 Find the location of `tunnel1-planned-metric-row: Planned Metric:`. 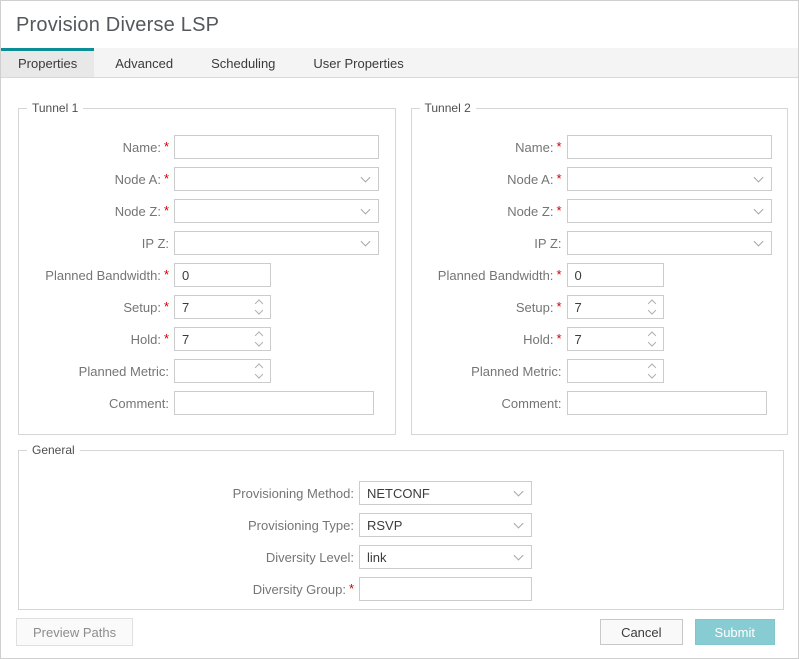

tunnel1-planned-metric-row: Planned Metric: is located at coordinates (207, 371).